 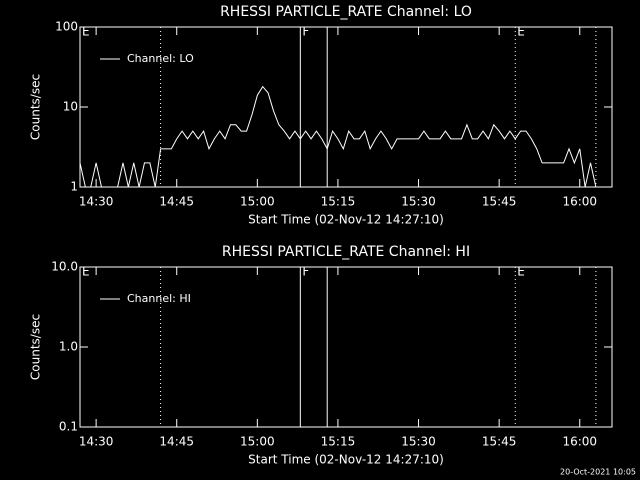 What do you see at coordinates (598, 472) in the screenshot?
I see `footer: 20-Oct-2021 10:05` at bounding box center [598, 472].